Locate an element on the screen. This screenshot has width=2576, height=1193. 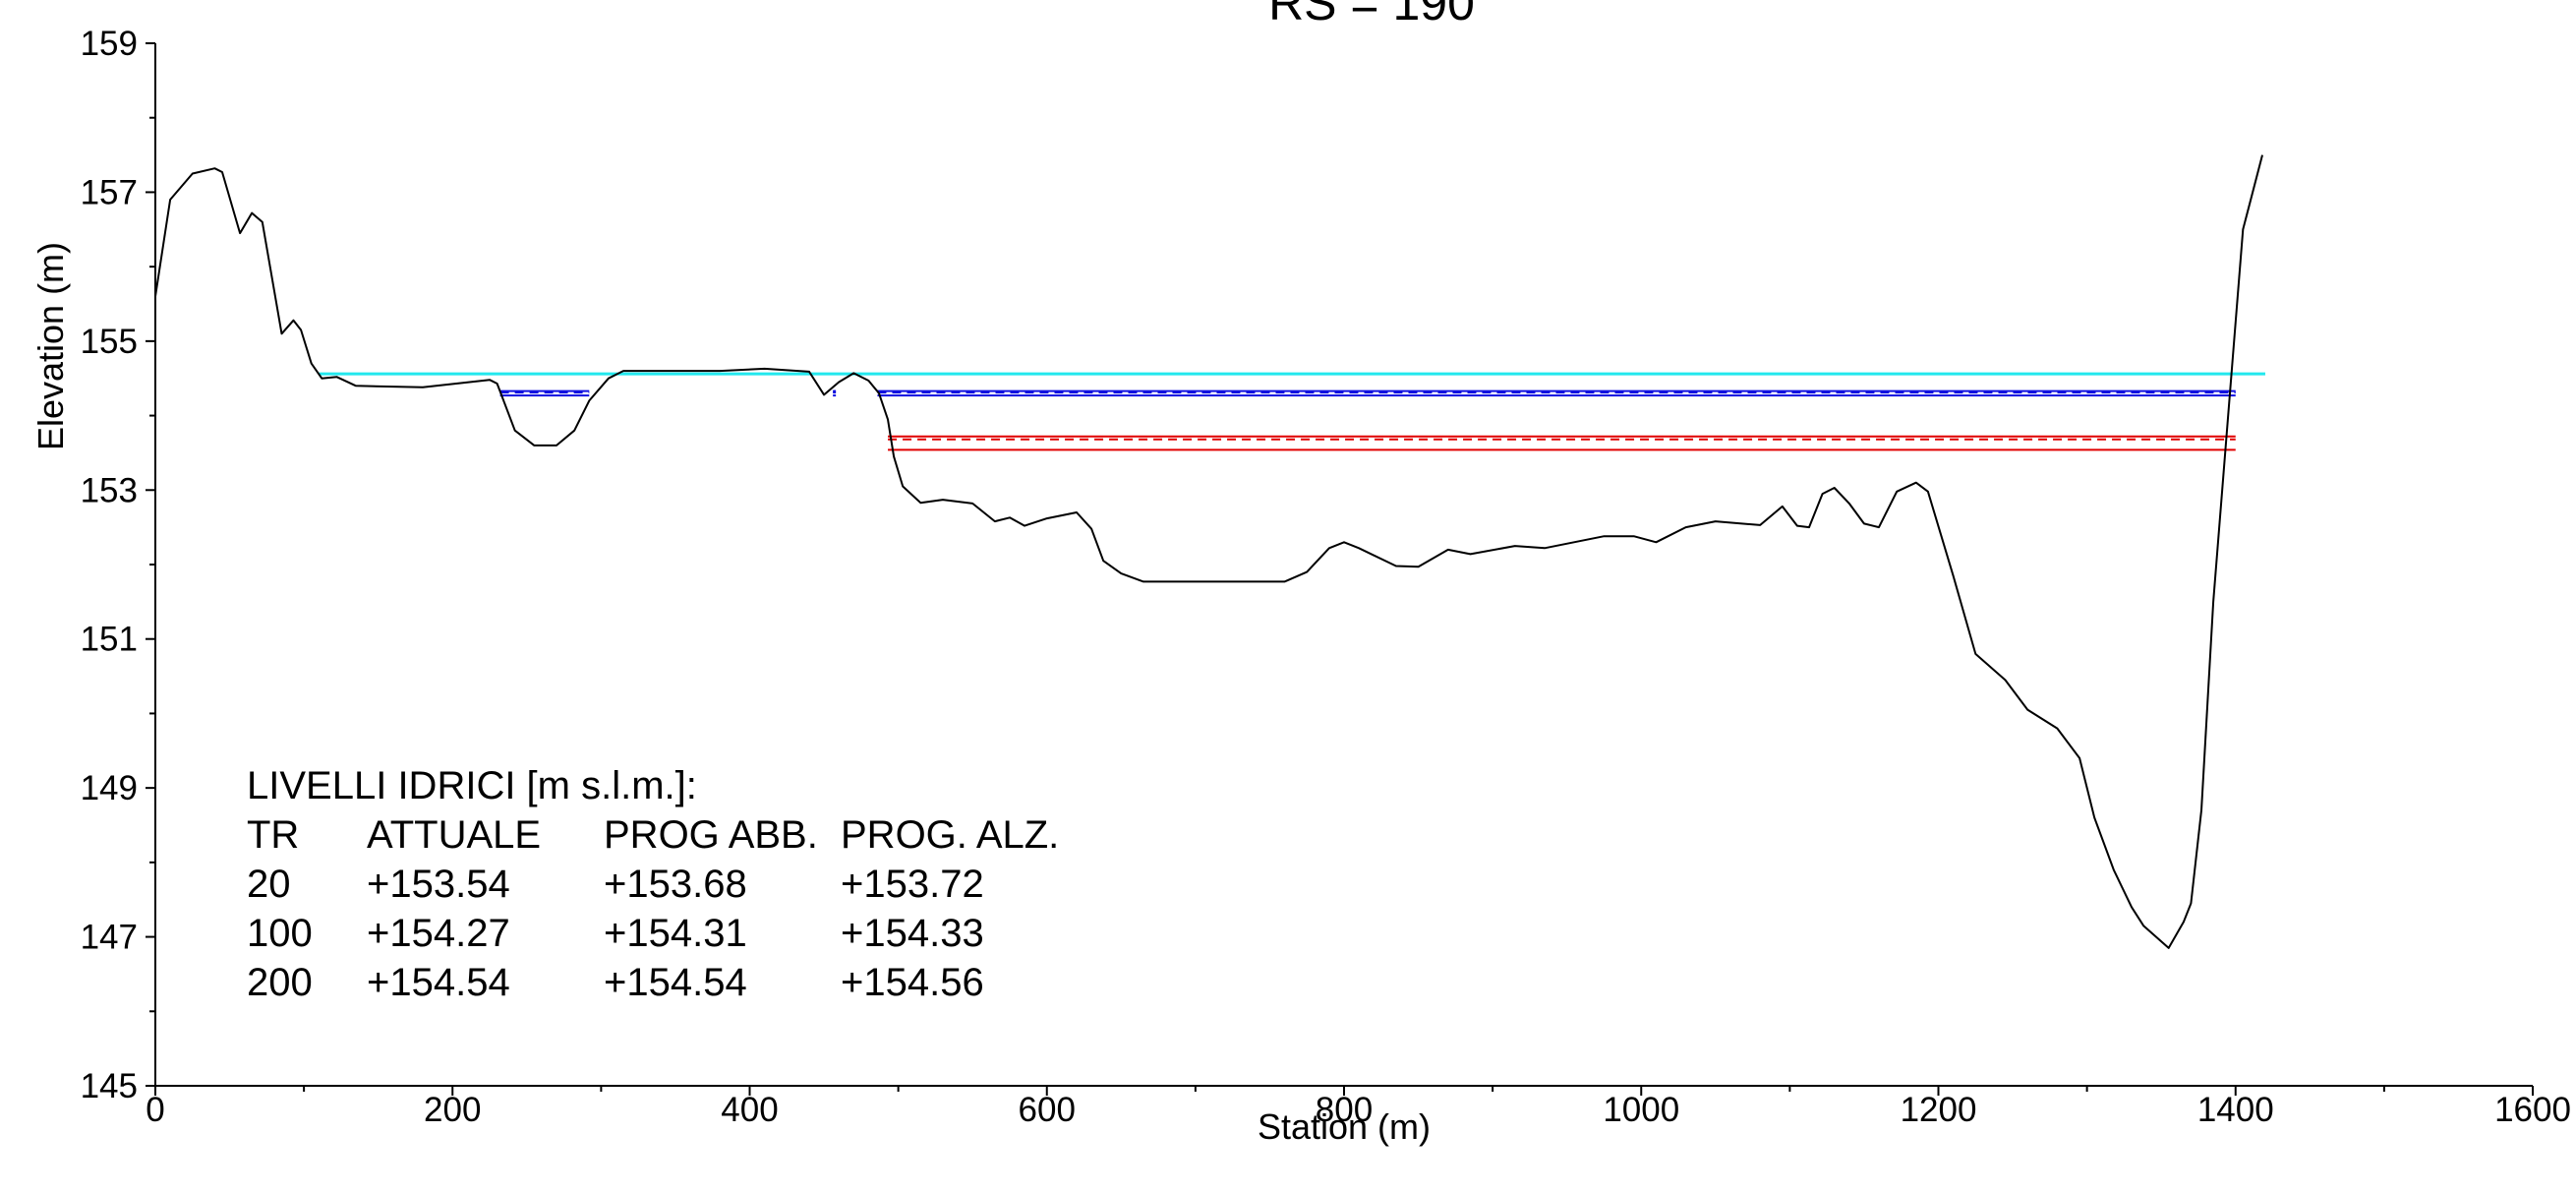
y-tick-label: 155 is located at coordinates (109, 342).